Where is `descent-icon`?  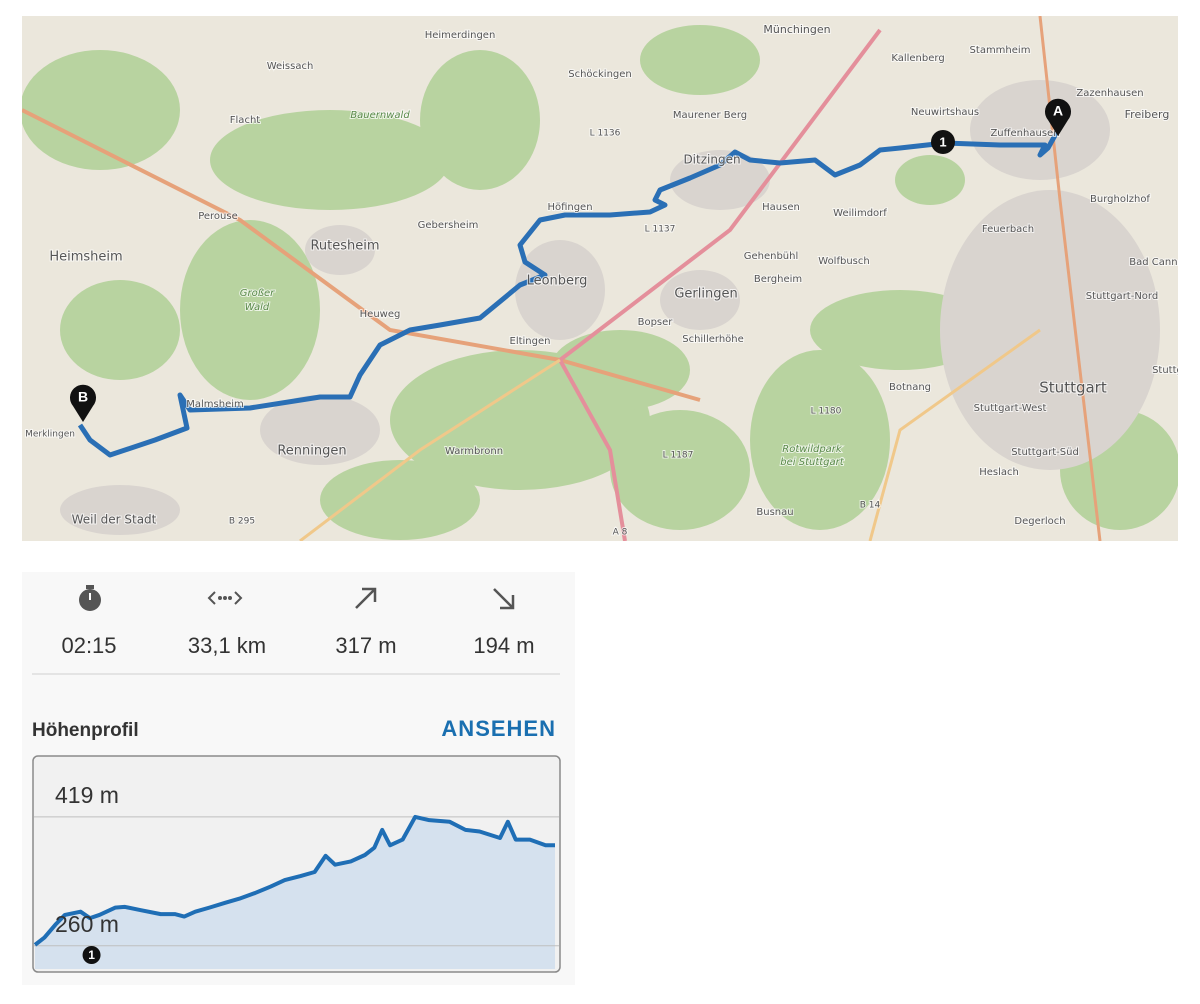
descent-icon is located at coordinates (504, 599).